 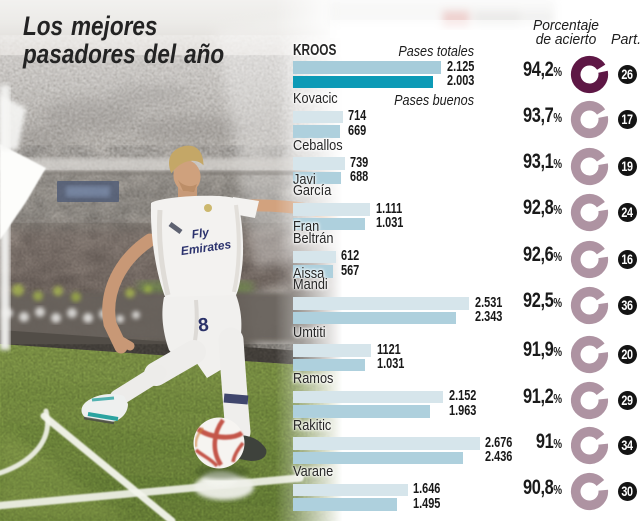 I want to click on svg-text: Fly, so click(x=201, y=233).